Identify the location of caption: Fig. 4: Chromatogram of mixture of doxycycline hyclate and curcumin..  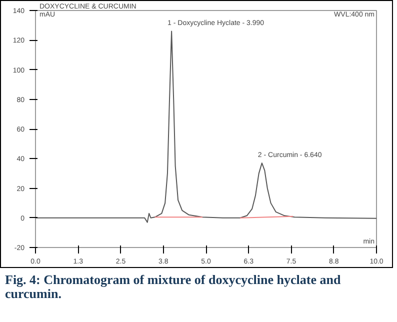
(173, 287).